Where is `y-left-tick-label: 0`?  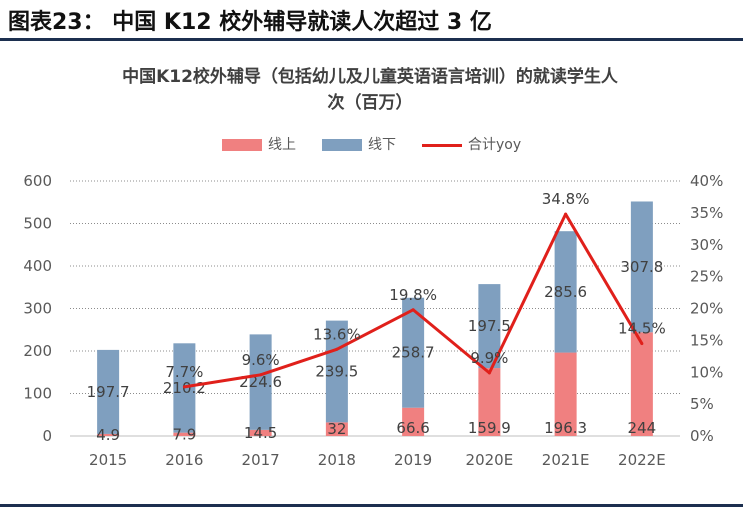 y-left-tick-label: 0 is located at coordinates (47, 436).